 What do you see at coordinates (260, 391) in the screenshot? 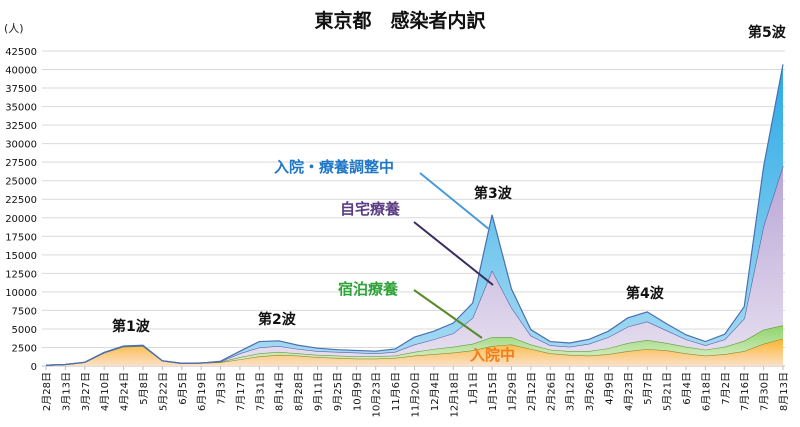
I see `x-tick-label: 7月31日` at bounding box center [260, 391].